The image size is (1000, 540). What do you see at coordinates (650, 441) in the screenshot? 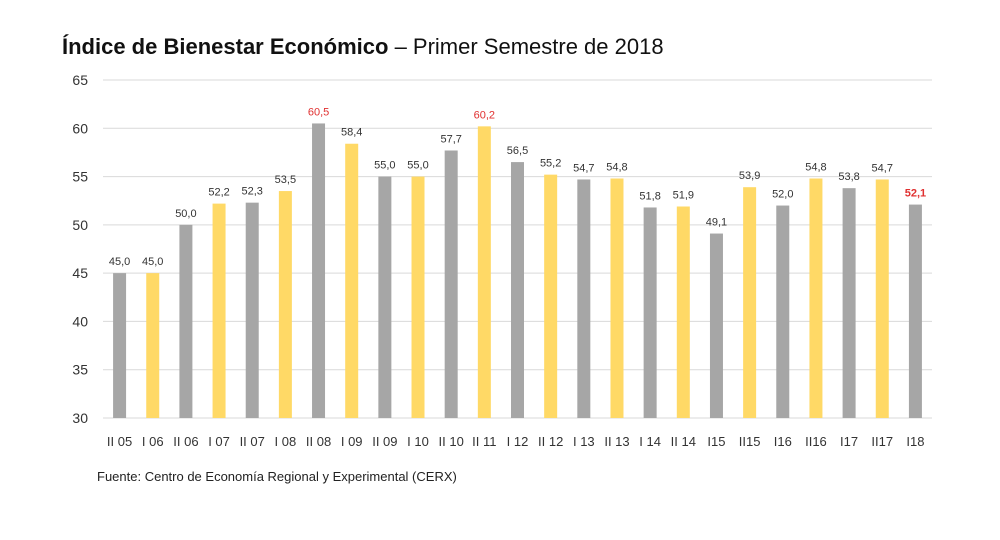
I see `x-tick-label: I 14` at bounding box center [650, 441].